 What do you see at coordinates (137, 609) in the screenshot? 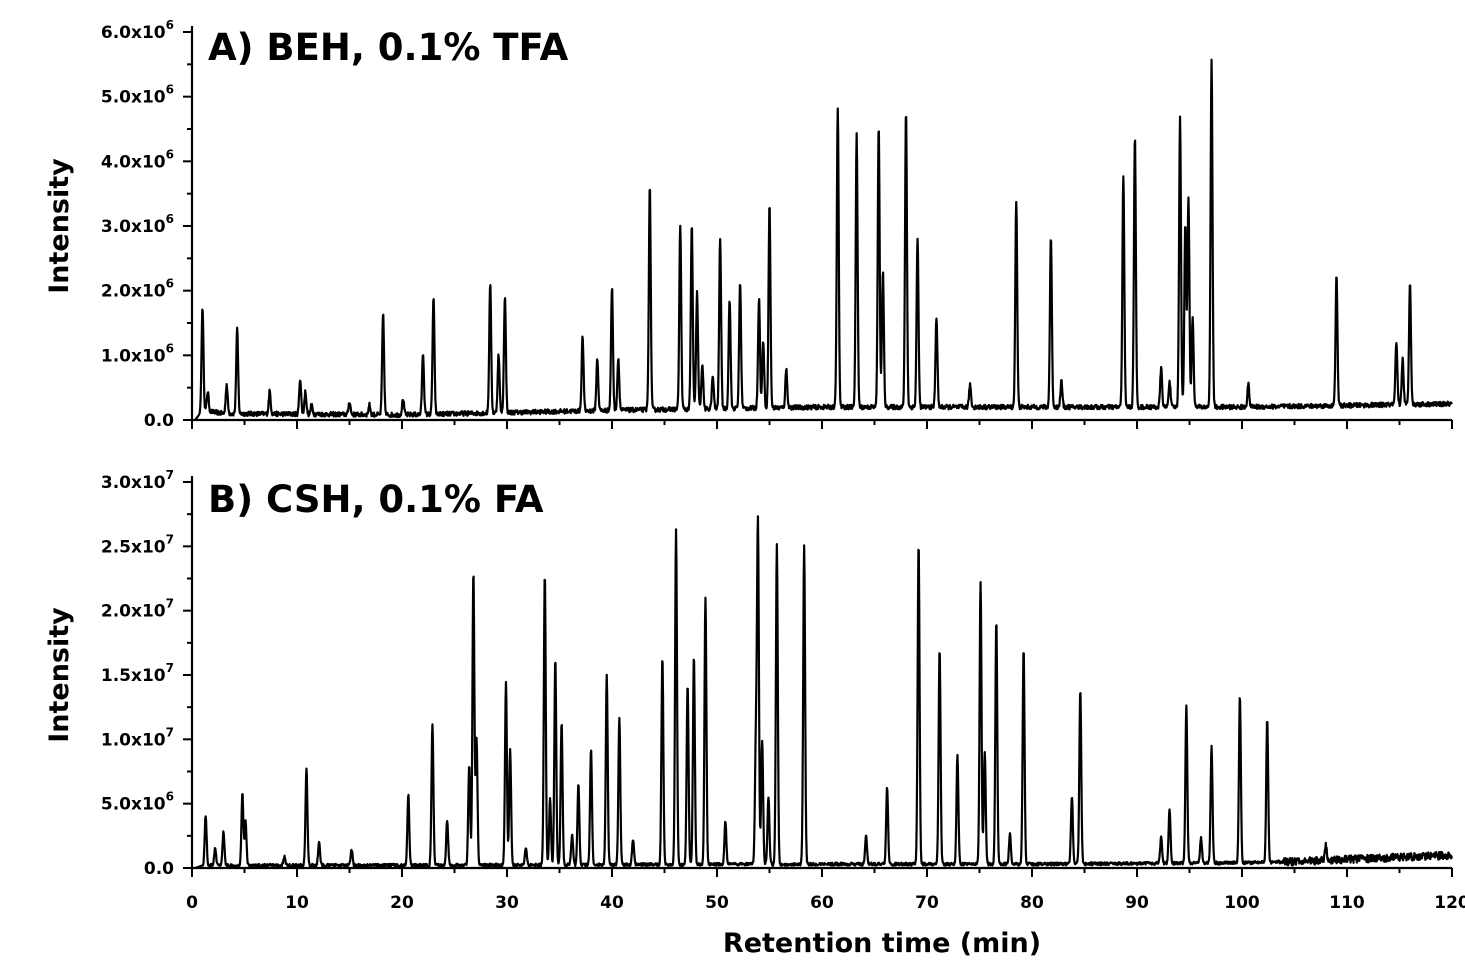
I see `y-tick-label: 2.0x10⁷` at bounding box center [137, 609].